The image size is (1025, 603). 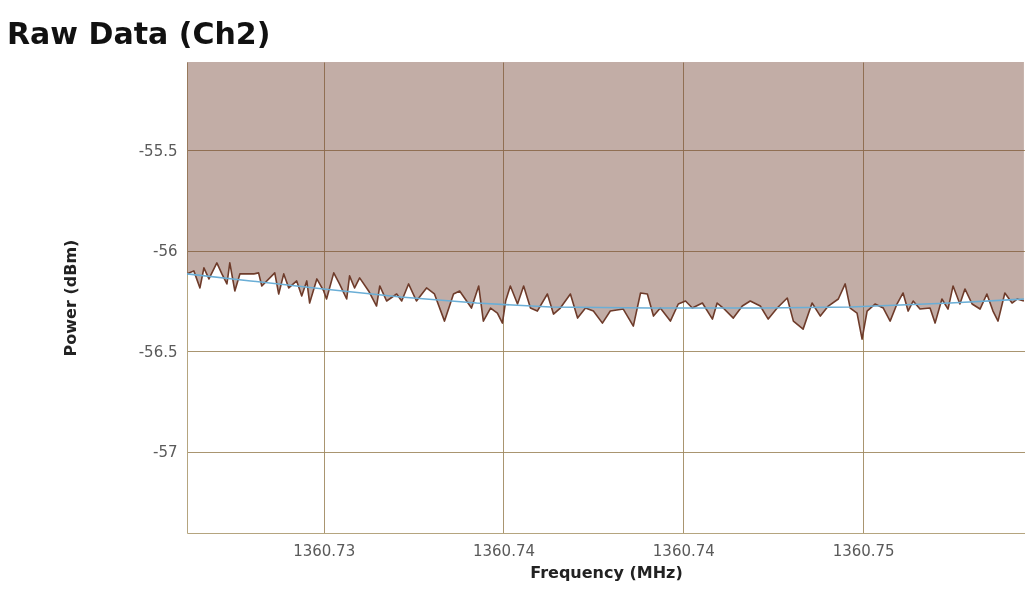 I want to click on y-tick-label: -56.5, so click(x=158, y=351).